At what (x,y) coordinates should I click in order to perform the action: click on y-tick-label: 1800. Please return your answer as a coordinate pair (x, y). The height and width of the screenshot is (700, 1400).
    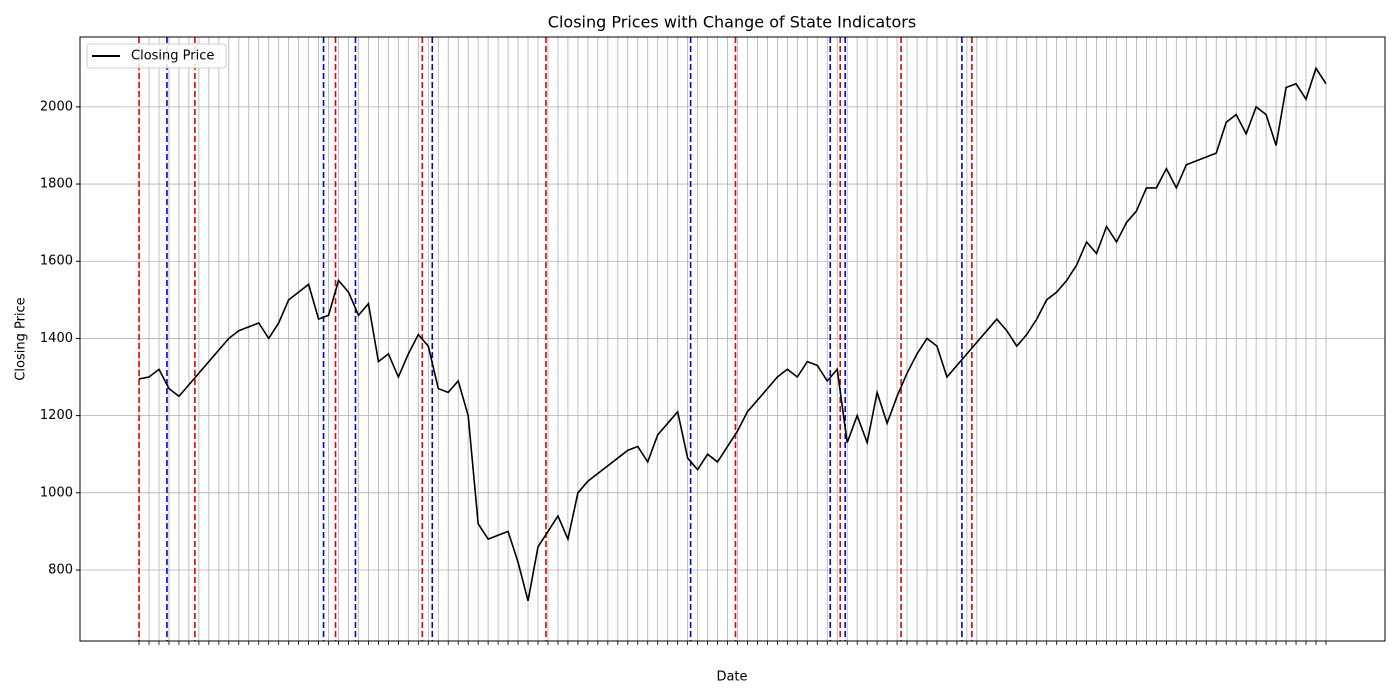
    Looking at the image, I should click on (56, 184).